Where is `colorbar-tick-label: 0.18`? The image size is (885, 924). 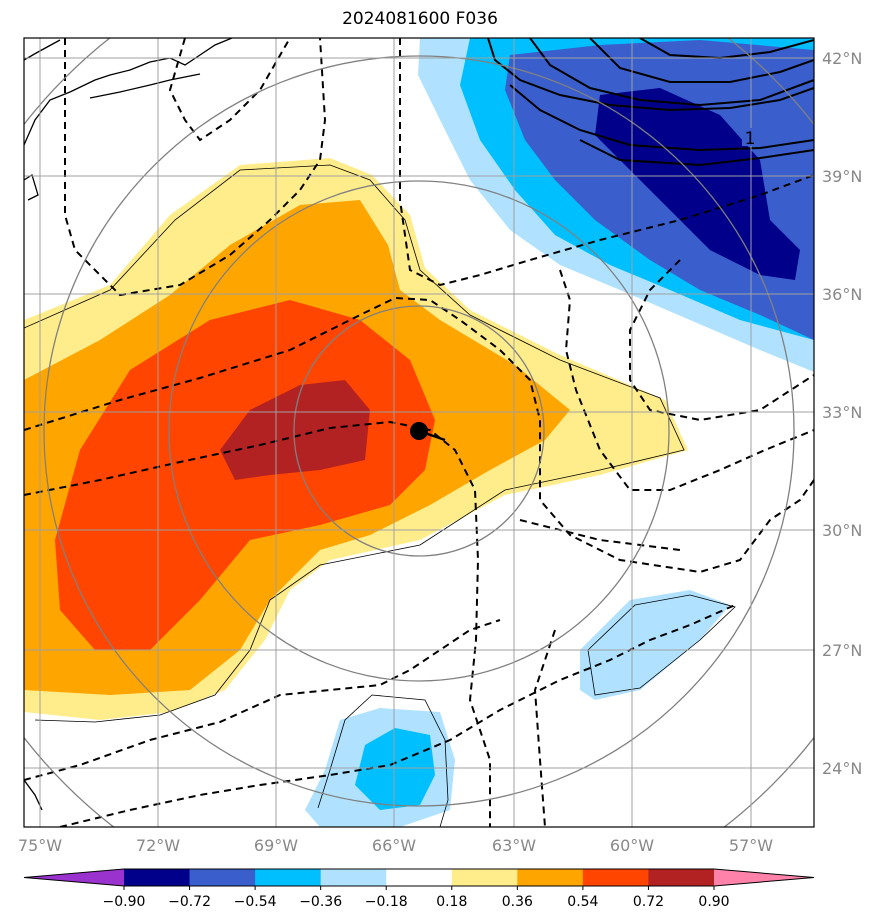 colorbar-tick-label: 0.18 is located at coordinates (451, 902).